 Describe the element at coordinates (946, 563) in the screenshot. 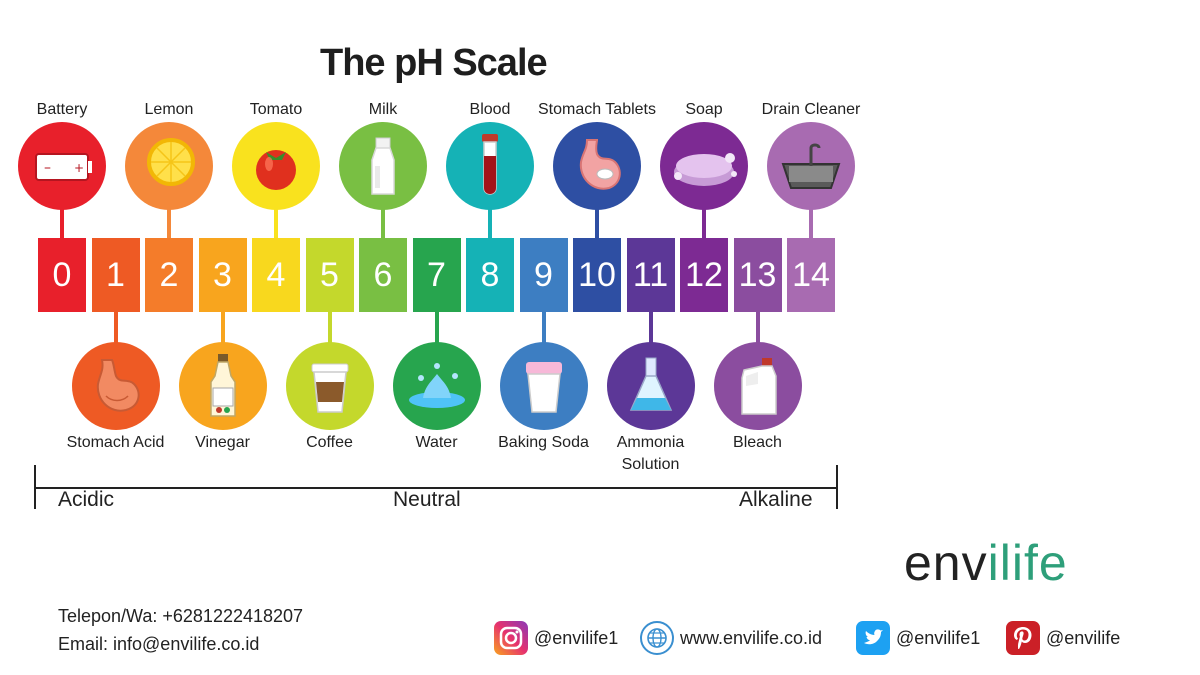

I see `logo-text-dark: env` at that location.